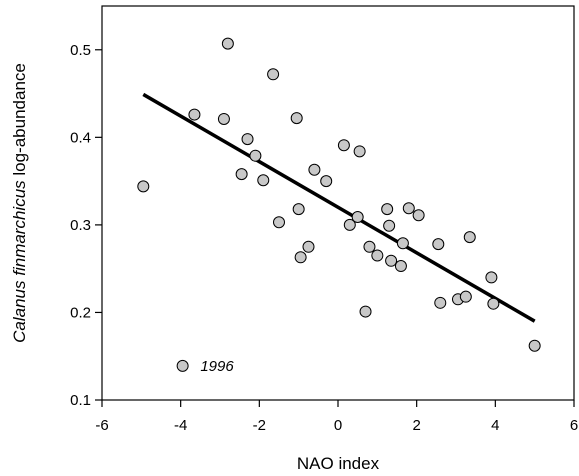  What do you see at coordinates (574, 425) in the screenshot?
I see `x-tick-label: 6` at bounding box center [574, 425].